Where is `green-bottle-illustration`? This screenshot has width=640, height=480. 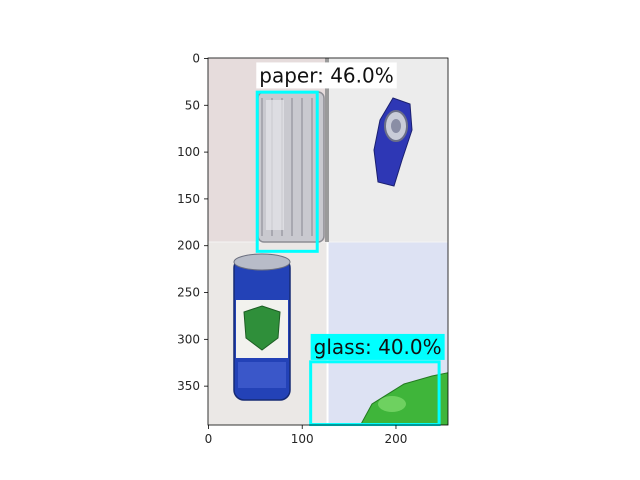
green-bottle-illustration is located at coordinates (403, 398).